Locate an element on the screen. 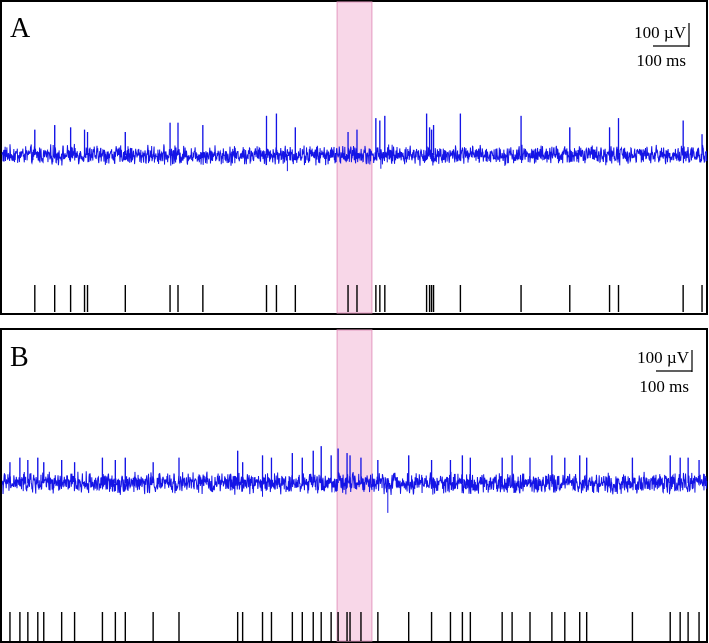 Image resolution: width=709 pixels, height=643 pixels. panel-a-scale-amplitude-label: 100 µV is located at coordinates (660, 32).